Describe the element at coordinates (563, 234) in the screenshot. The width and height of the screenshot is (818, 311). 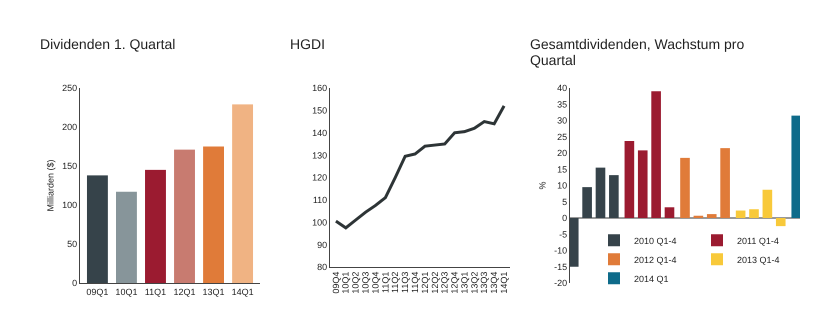
I see `y-tick-label: -5` at that location.